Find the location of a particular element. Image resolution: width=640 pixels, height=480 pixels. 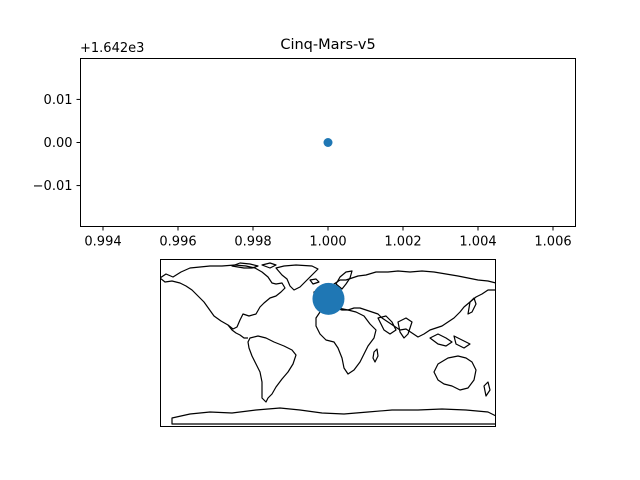

data-point is located at coordinates (328, 142).